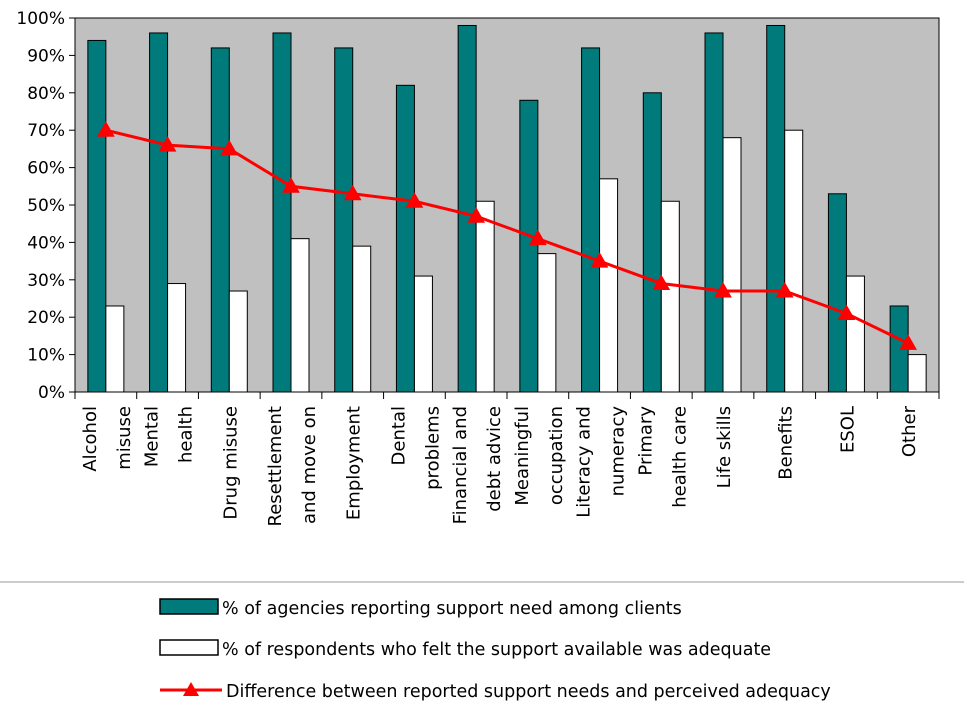 The width and height of the screenshot is (964, 713). What do you see at coordinates (724, 447) in the screenshot?
I see `x-category-label: Life skills` at bounding box center [724, 447].